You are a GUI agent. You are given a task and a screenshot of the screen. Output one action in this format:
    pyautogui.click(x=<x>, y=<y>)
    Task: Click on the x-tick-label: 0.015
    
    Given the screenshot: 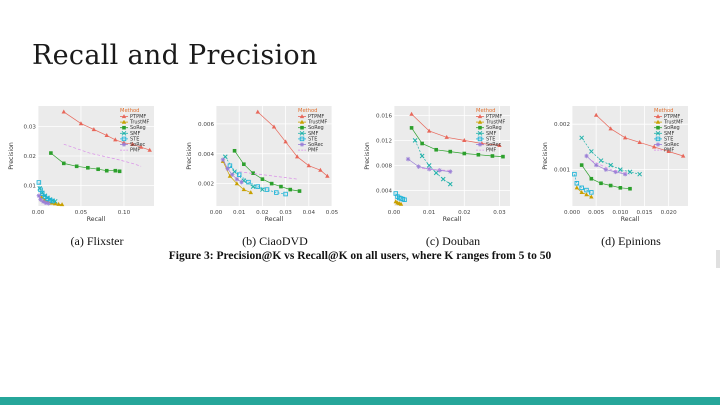 What is the action you would take?
    pyautogui.click(x=644, y=213)
    